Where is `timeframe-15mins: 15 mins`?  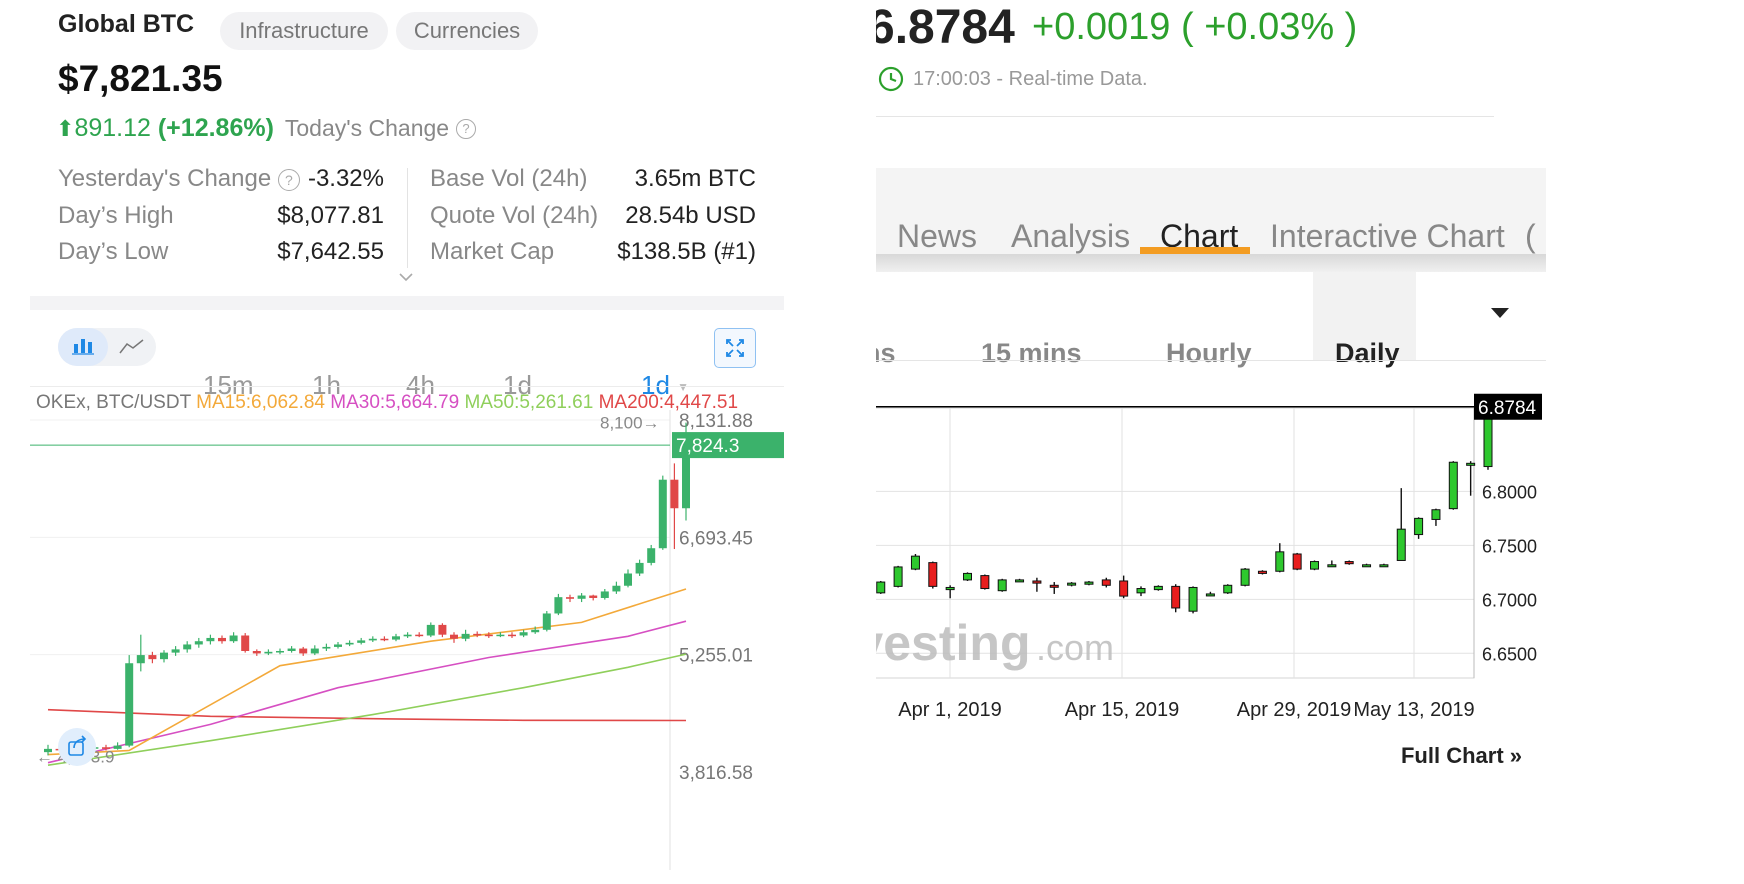 timeframe-15mins: 15 mins is located at coordinates (1031, 353).